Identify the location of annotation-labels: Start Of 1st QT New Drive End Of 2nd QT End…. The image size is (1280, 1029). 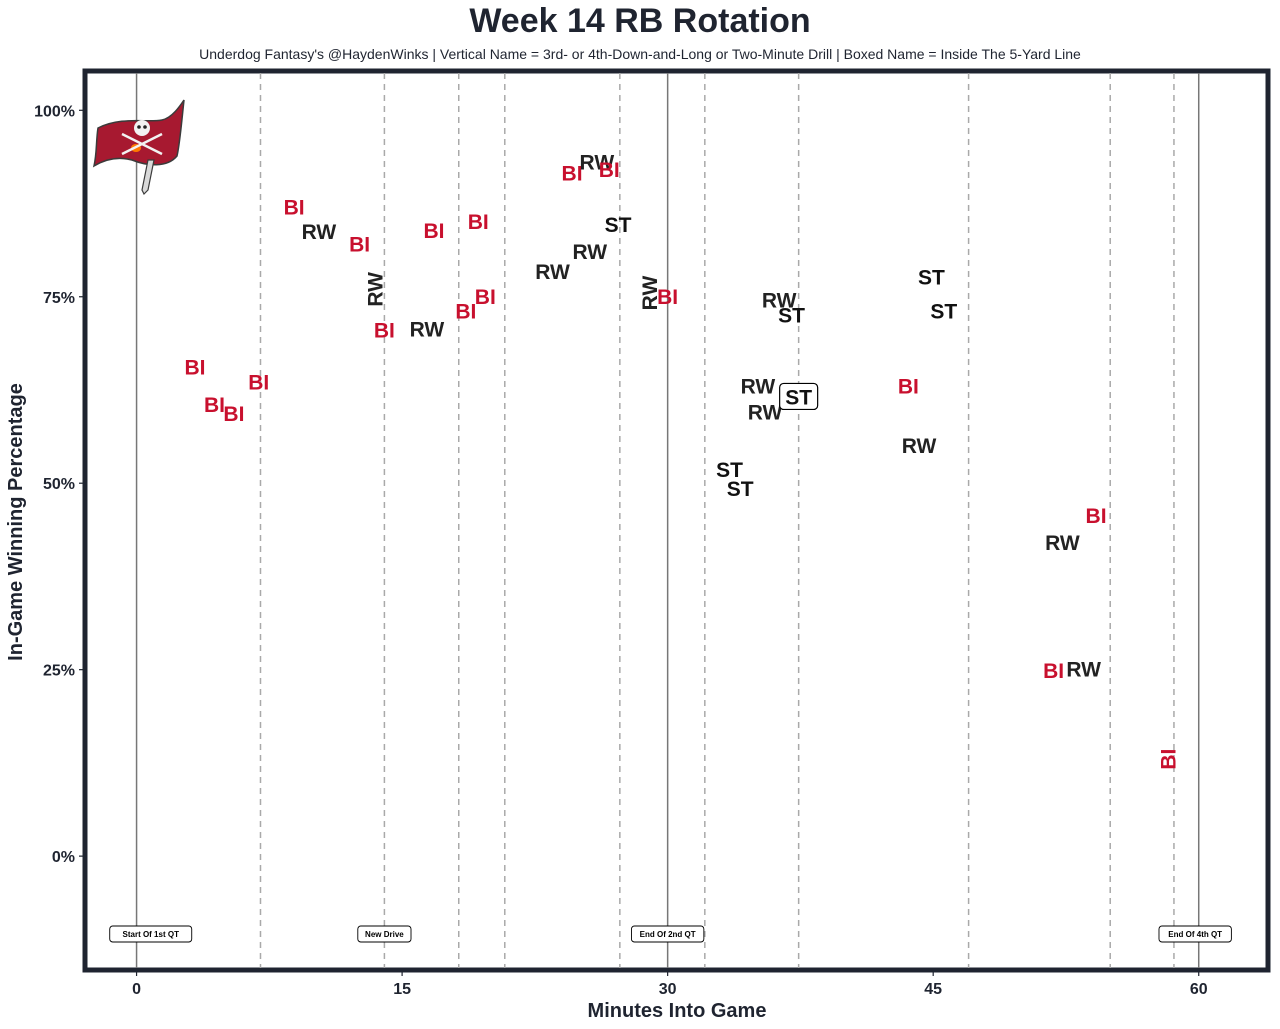
(670, 934).